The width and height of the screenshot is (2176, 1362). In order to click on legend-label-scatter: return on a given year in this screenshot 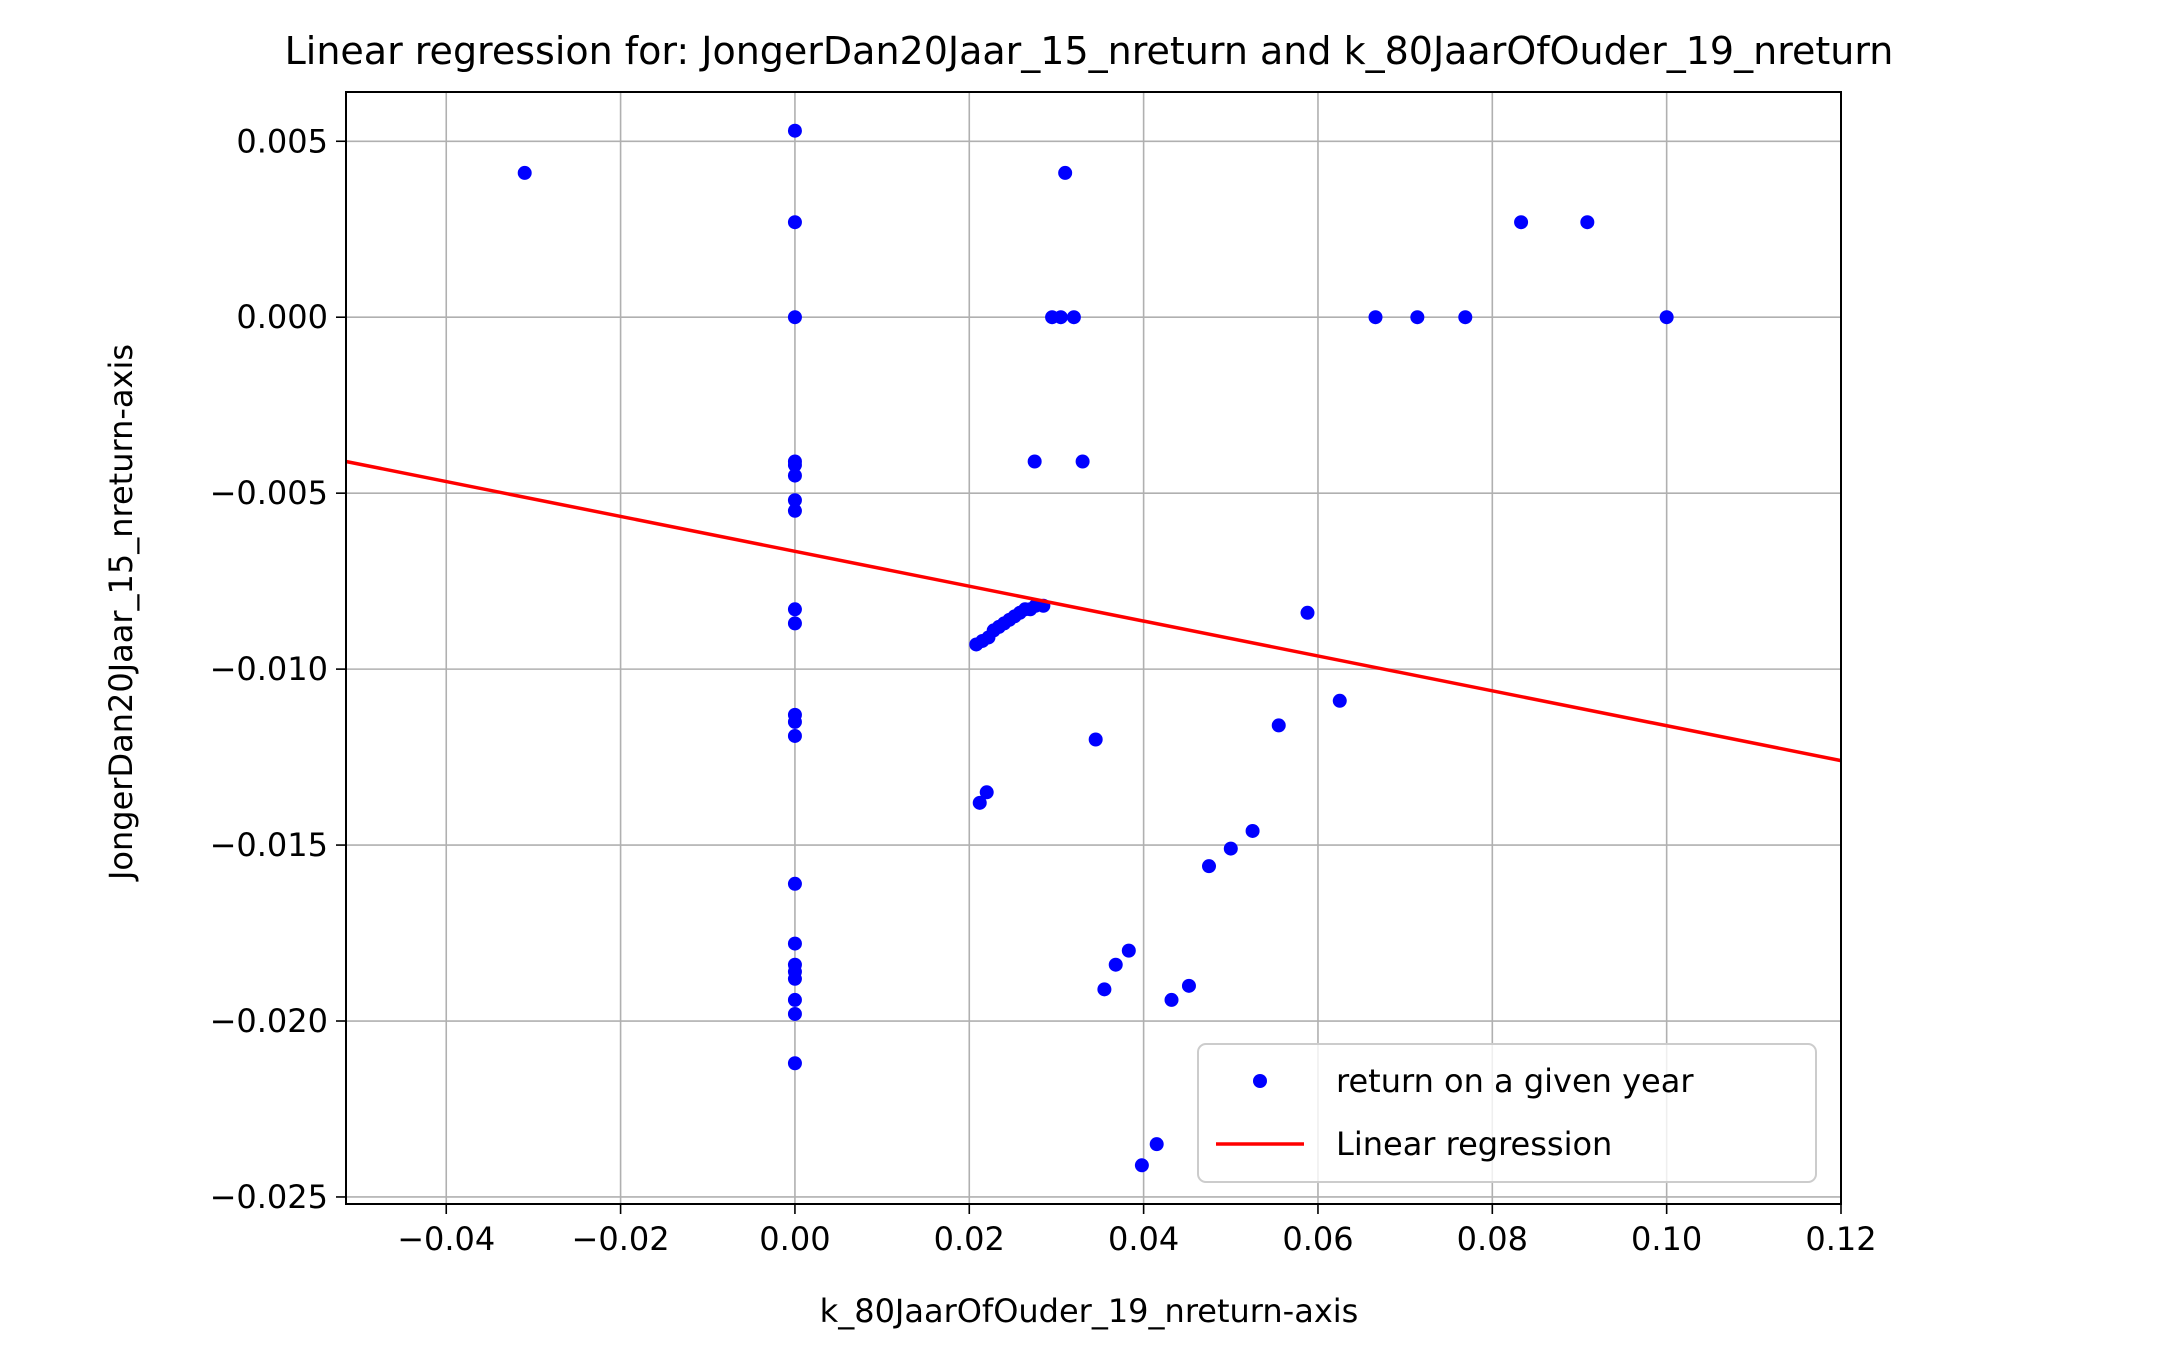, I will do `click(1515, 1081)`.